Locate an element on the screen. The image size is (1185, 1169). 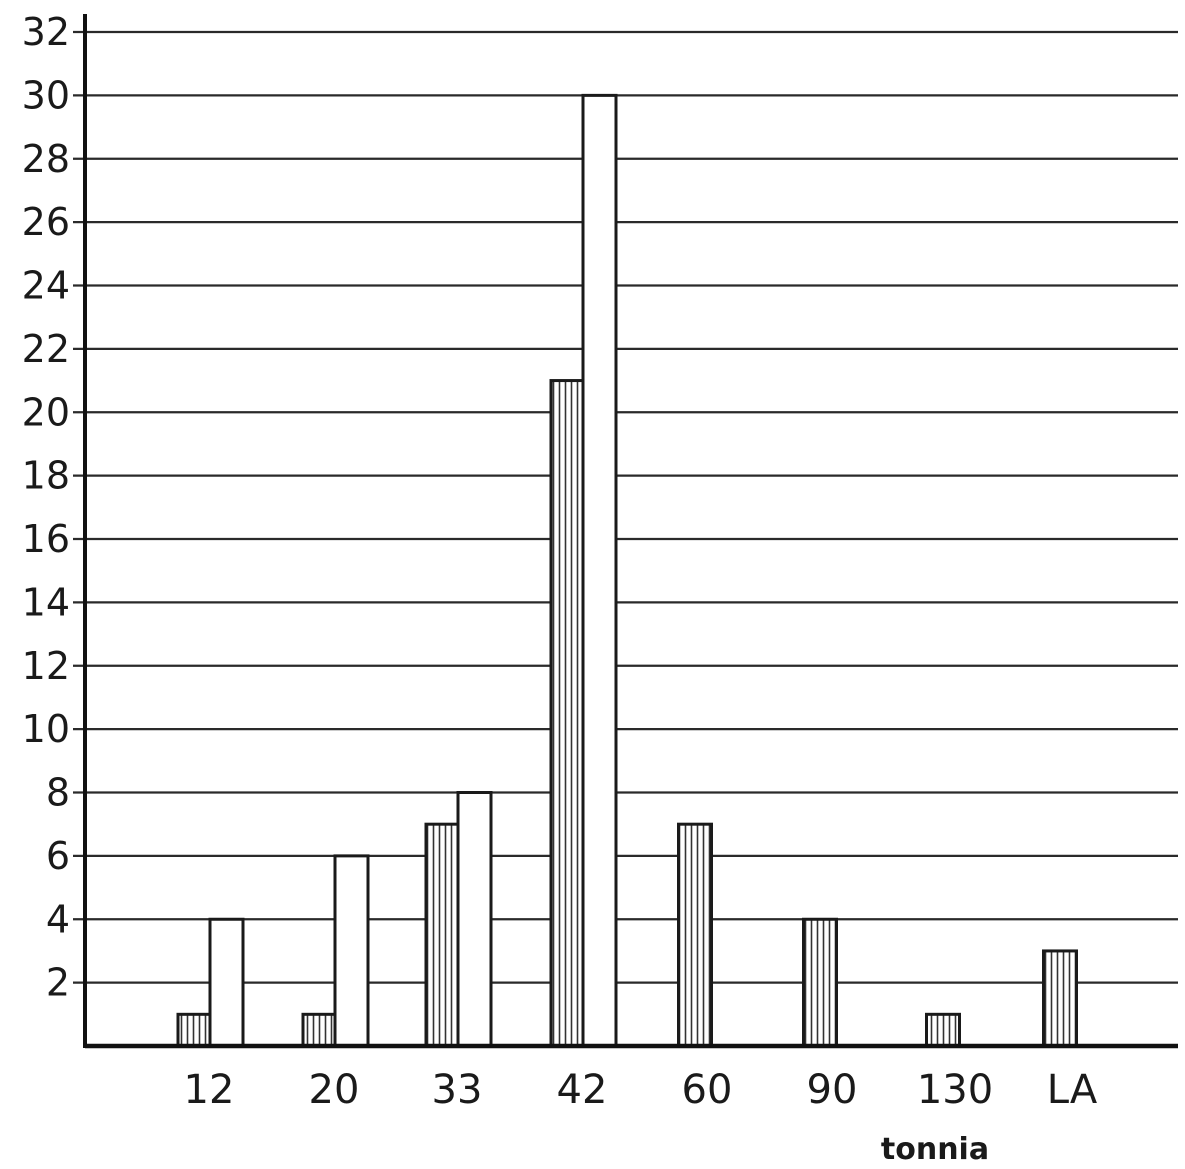
y-tick-label: 18 is located at coordinates (46, 476).